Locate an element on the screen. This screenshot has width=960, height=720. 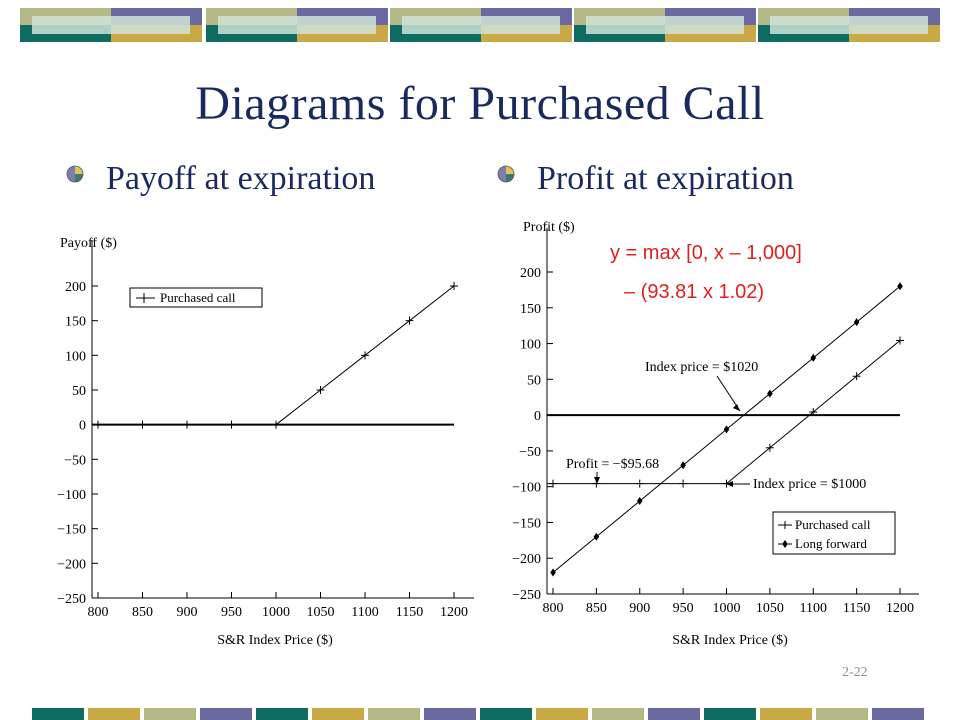
legend-label: Purchased call is located at coordinates (198, 297).